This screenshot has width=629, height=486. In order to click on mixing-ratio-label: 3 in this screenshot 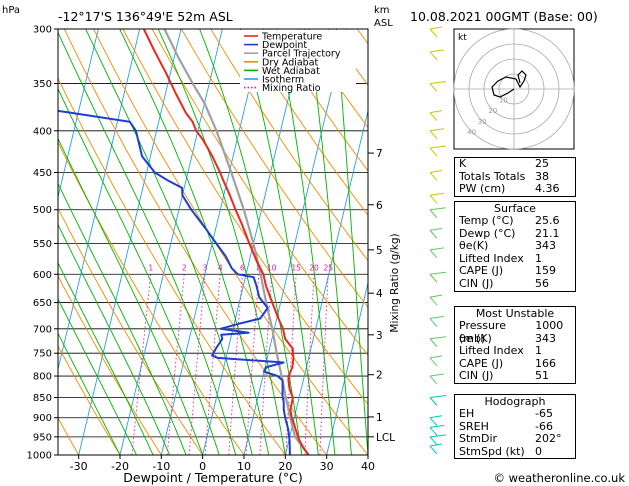, I will do `click(205, 267)`.